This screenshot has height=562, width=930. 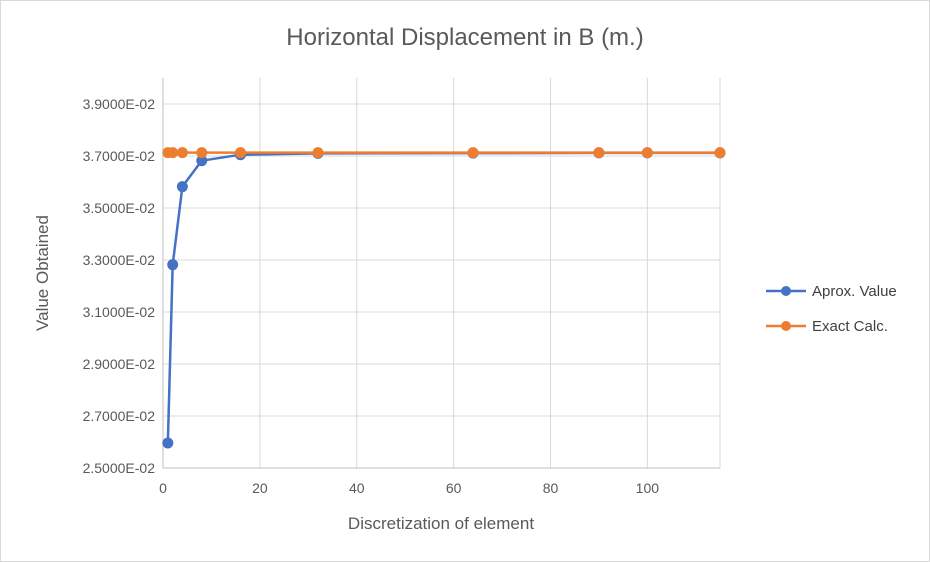 I want to click on y-axis-title: Value Obtained, so click(x=42, y=273).